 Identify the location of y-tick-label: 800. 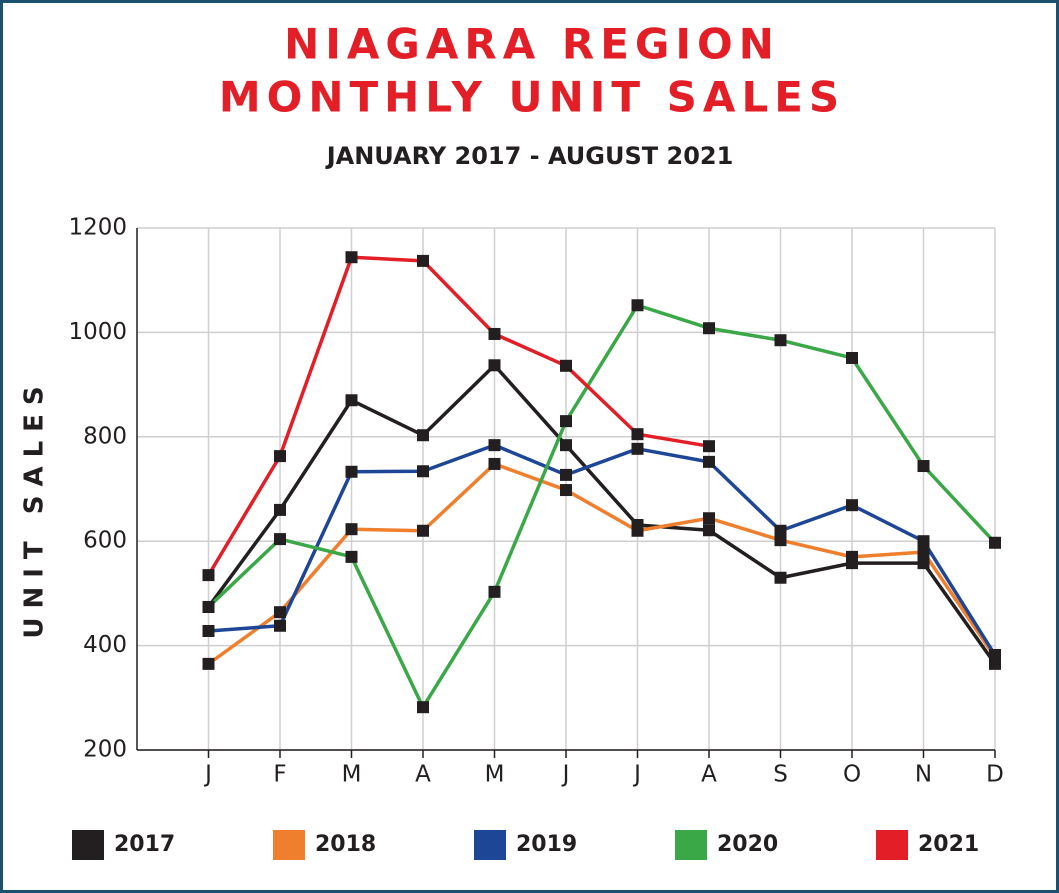
(105, 436).